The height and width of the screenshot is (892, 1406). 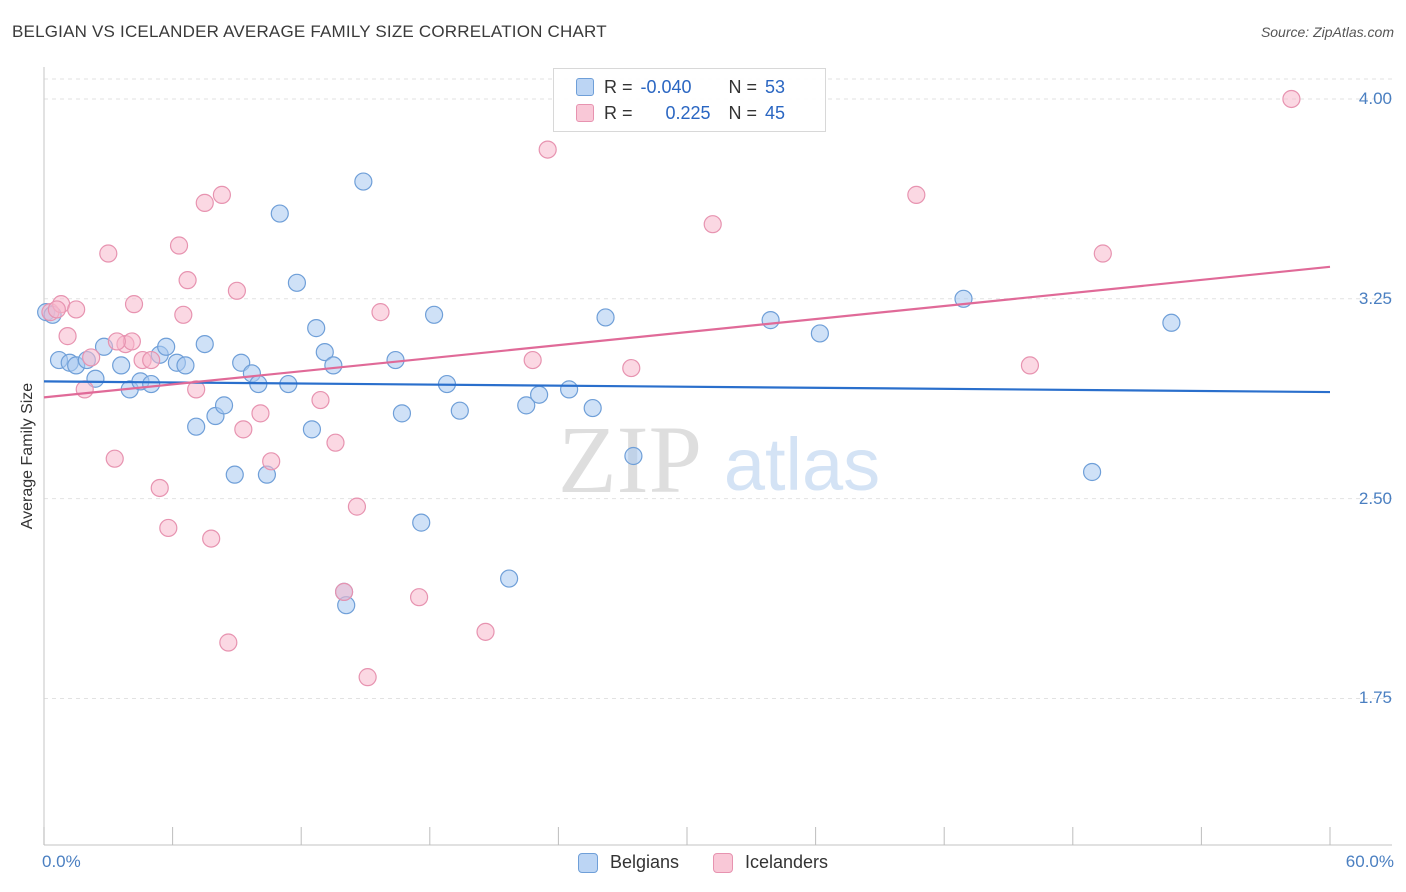 I want to click on legend-item-icelanders: Icelanders, so click(x=770, y=862).